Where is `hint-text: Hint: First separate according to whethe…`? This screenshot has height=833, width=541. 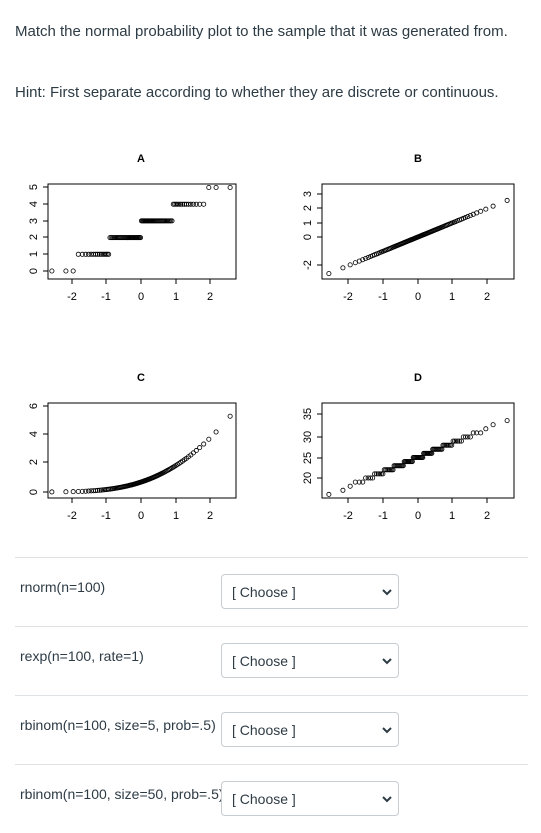
hint-text: Hint: First separate according to whethe… is located at coordinates (257, 92).